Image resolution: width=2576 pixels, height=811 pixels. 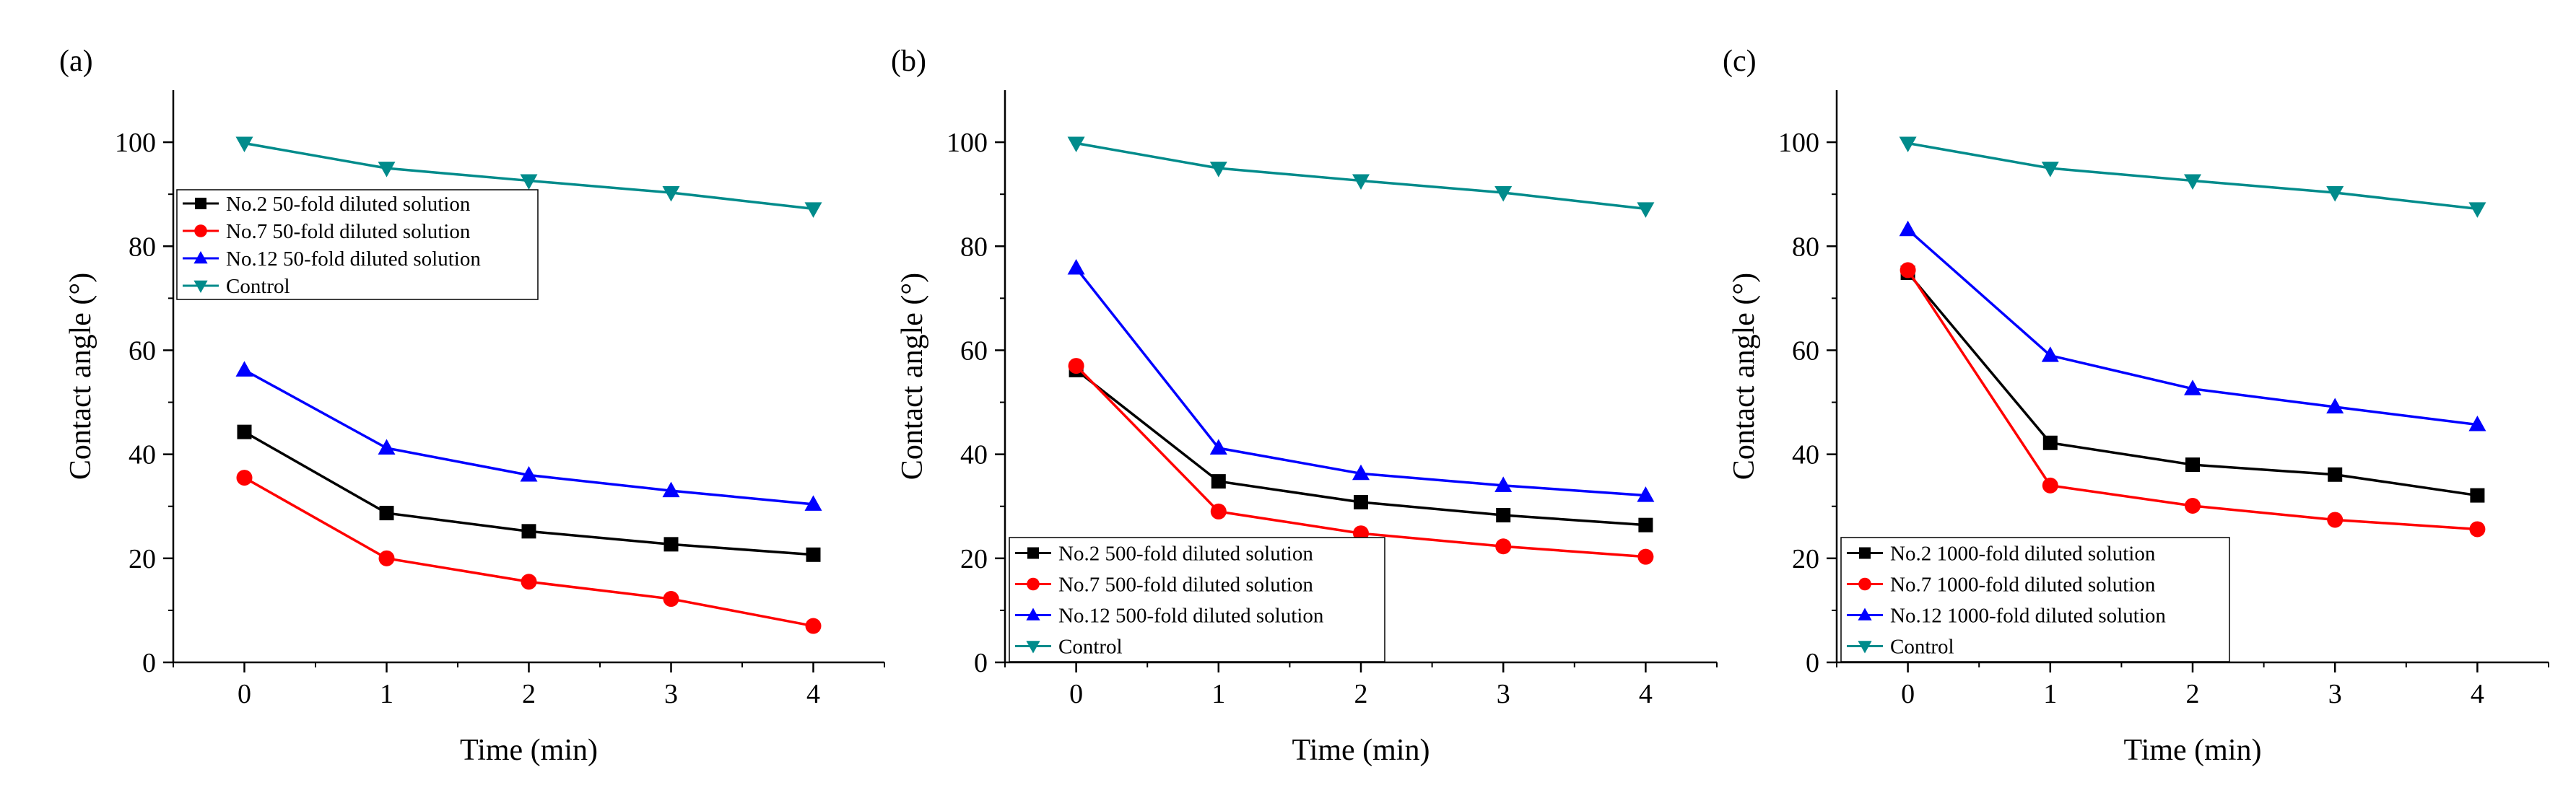 What do you see at coordinates (348, 231) in the screenshot?
I see `legend-label: No.7 50-fold diluted solution` at bounding box center [348, 231].